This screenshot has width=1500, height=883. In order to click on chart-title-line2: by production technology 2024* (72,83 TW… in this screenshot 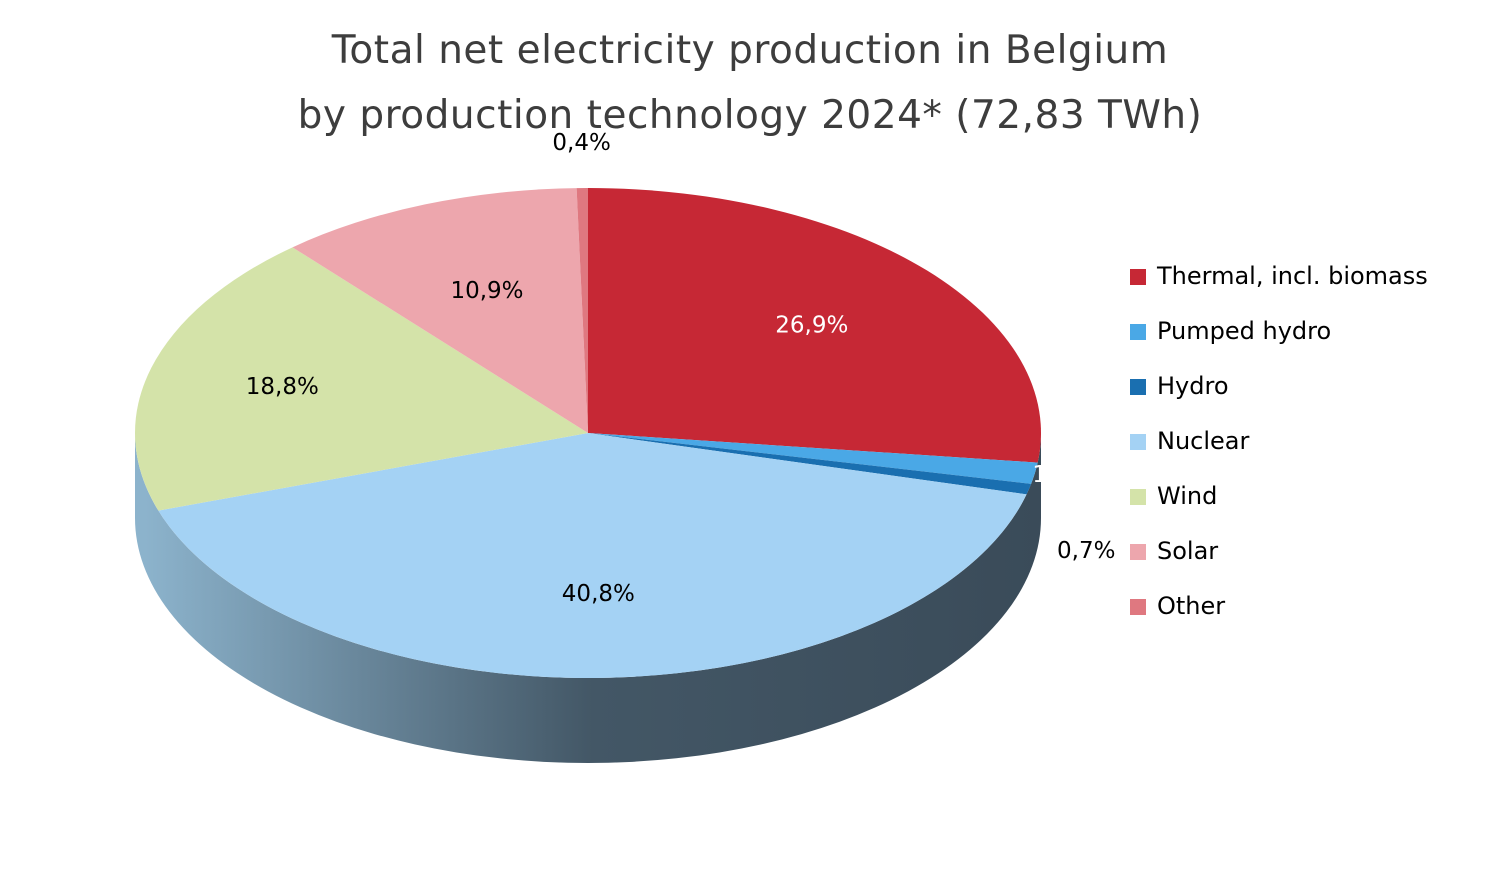, I will do `click(750, 115)`.